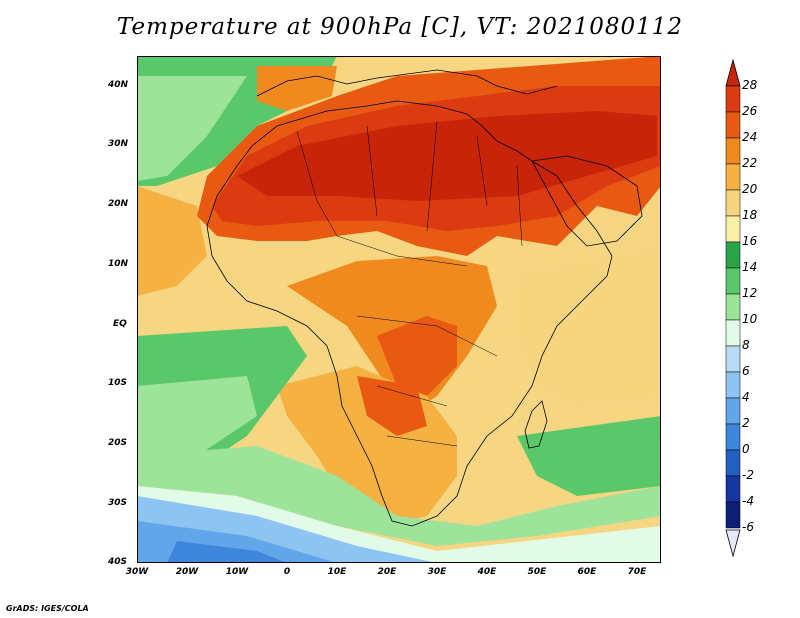  What do you see at coordinates (750, 319) in the screenshot?
I see `legend-label: 10` at bounding box center [750, 319].